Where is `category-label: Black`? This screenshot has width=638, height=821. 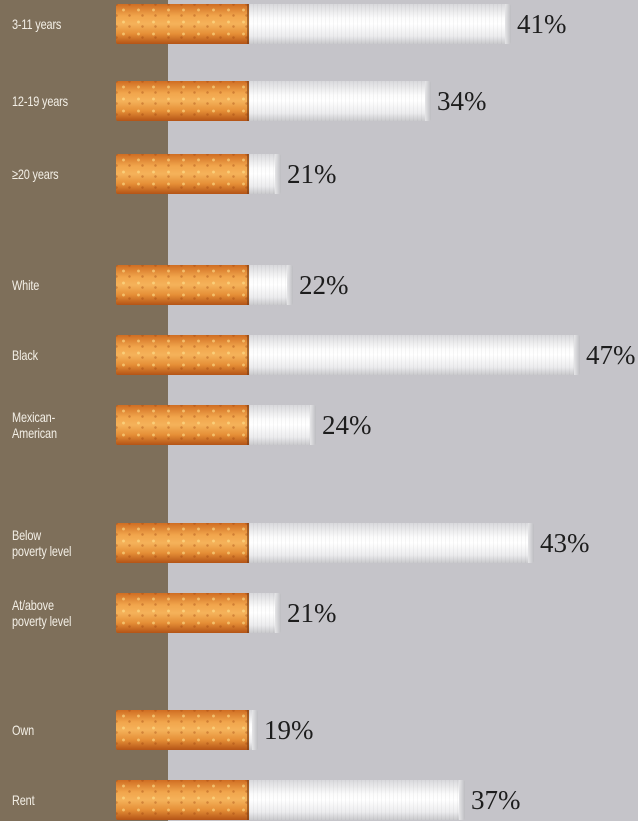 category-label: Black is located at coordinates (25, 355).